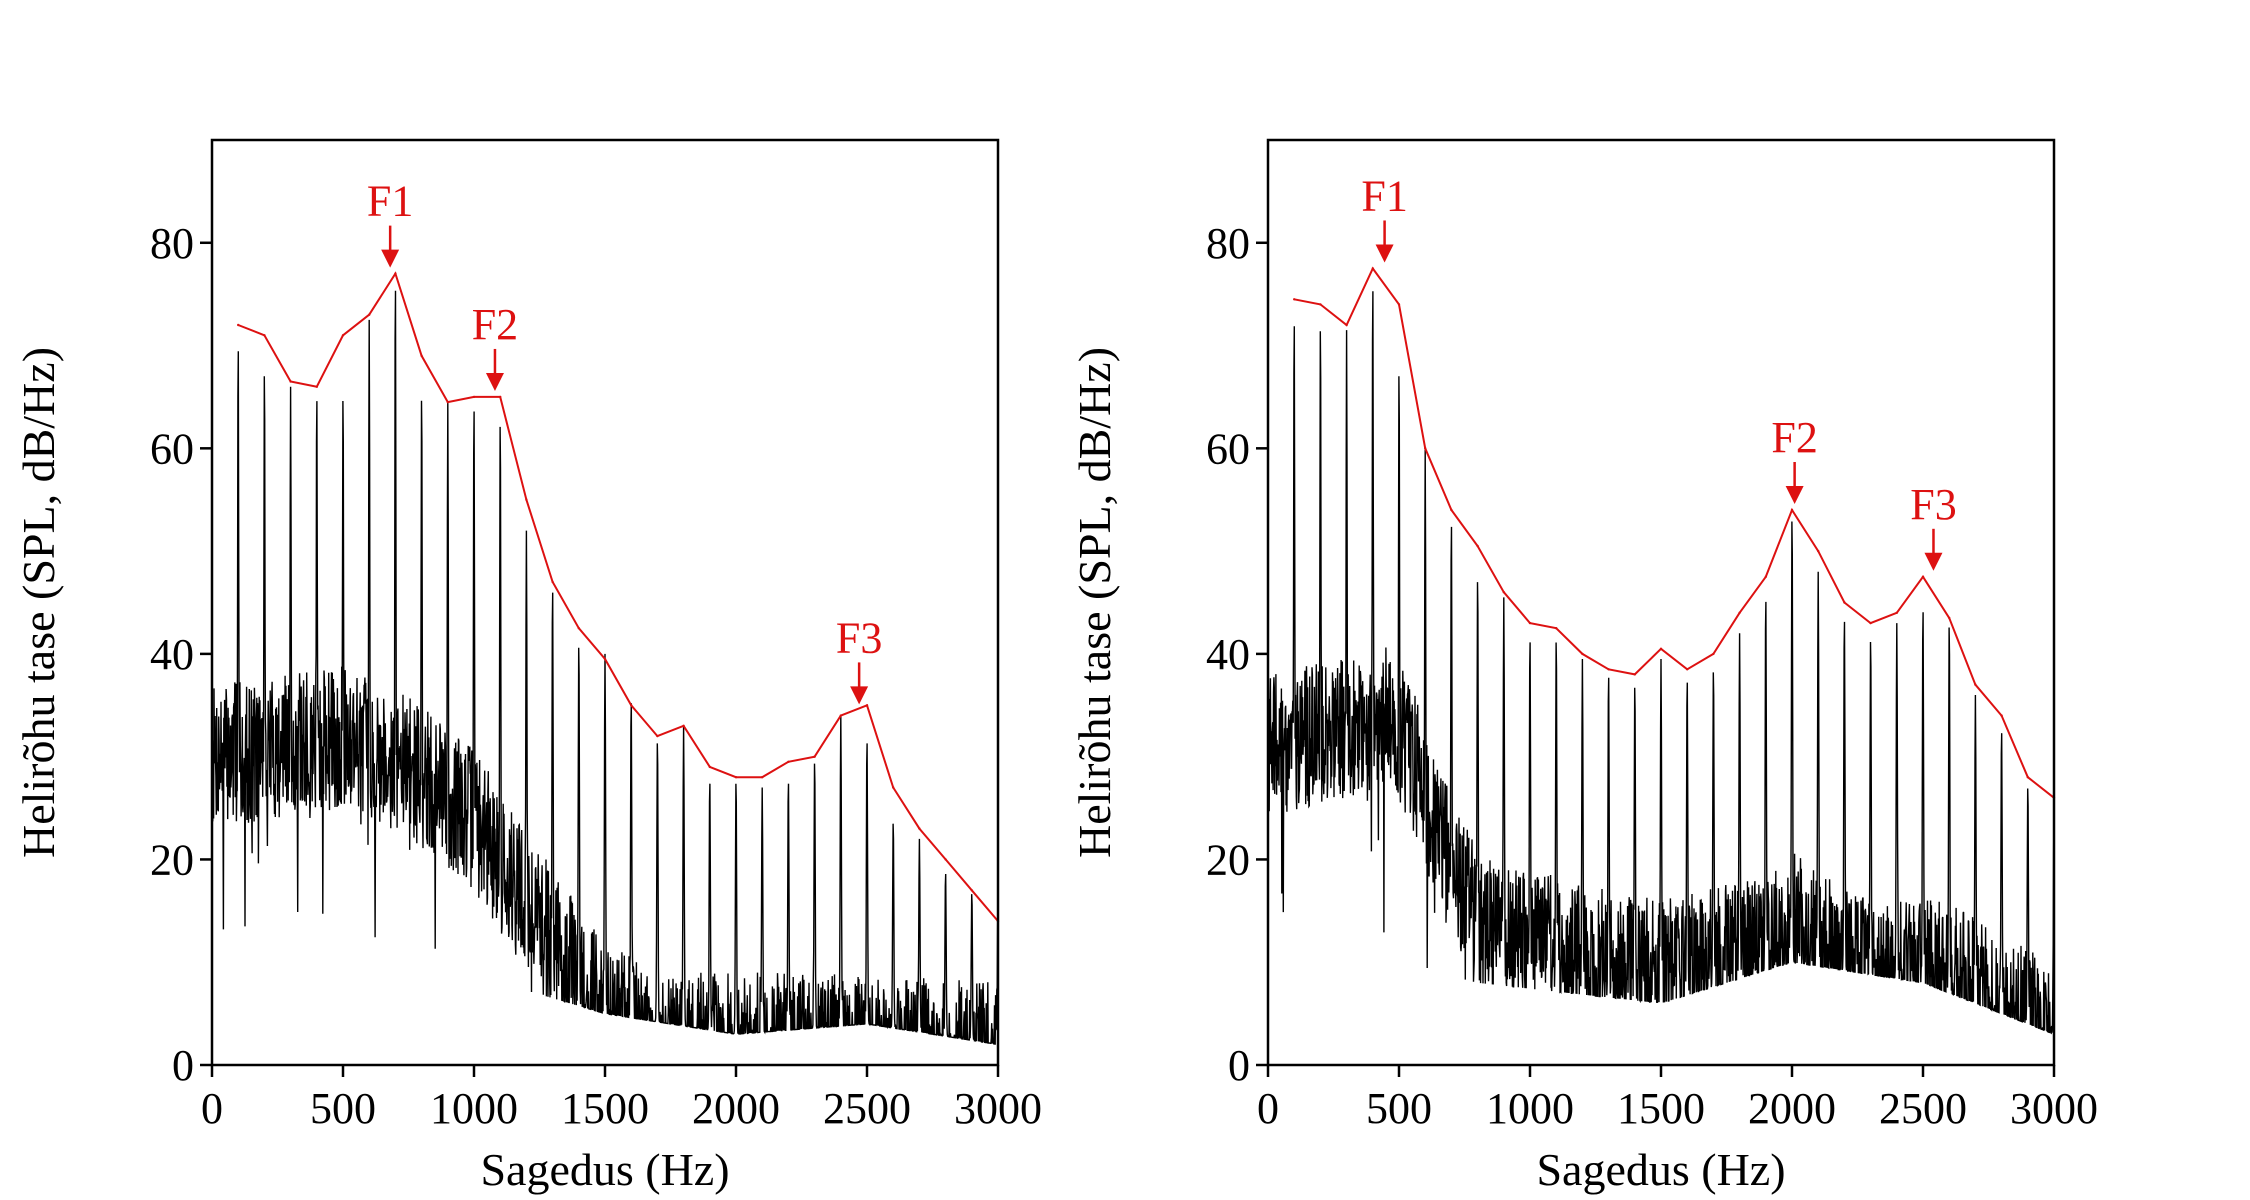 This screenshot has width=2250, height=1200. I want to click on y-tick-label: 40, so click(172, 654).